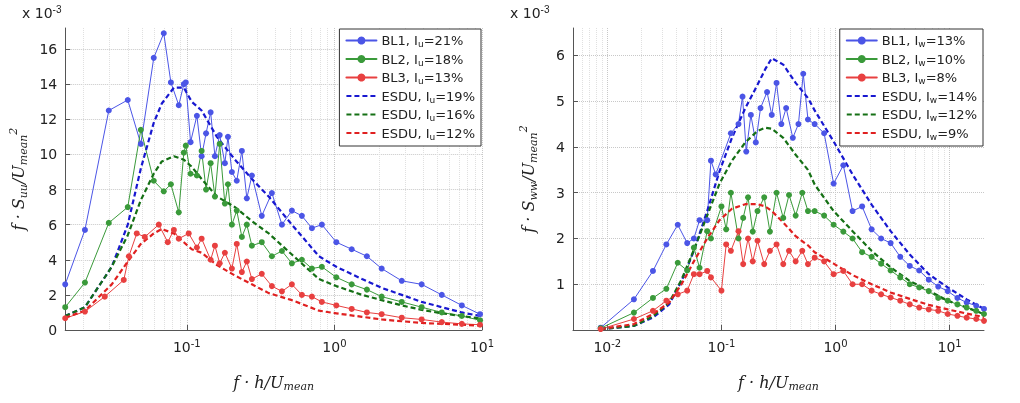 This screenshot has width=1020, height=403. Describe the element at coordinates (48, 119) in the screenshot. I see `y-tick-label: 12` at that location.